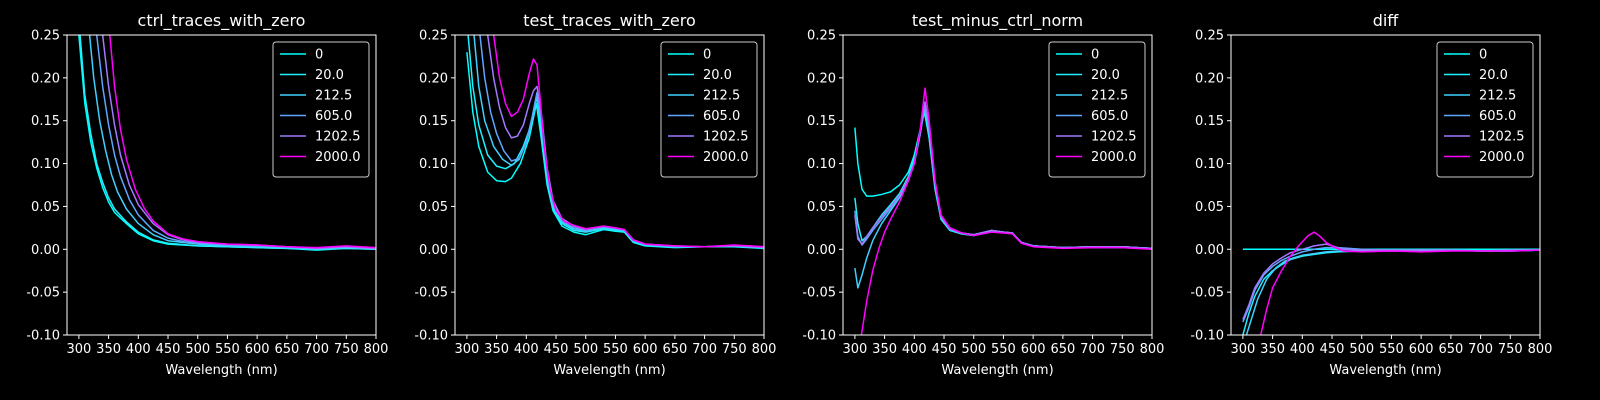  I want to click on panel-title: test_traces_with_zero, so click(609, 21).